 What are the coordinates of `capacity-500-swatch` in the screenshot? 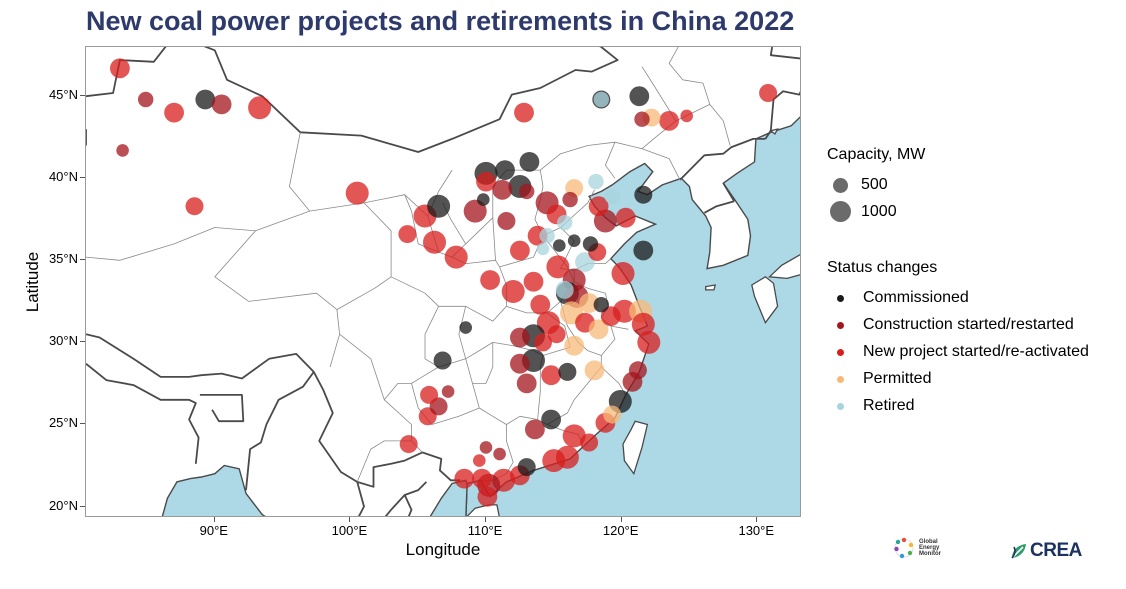 It's located at (840, 185).